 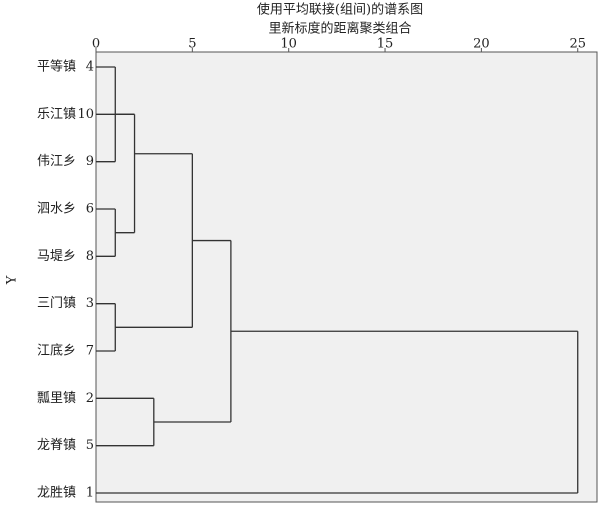 What do you see at coordinates (90, 445) in the screenshot?
I see `case-number: 5` at bounding box center [90, 445].